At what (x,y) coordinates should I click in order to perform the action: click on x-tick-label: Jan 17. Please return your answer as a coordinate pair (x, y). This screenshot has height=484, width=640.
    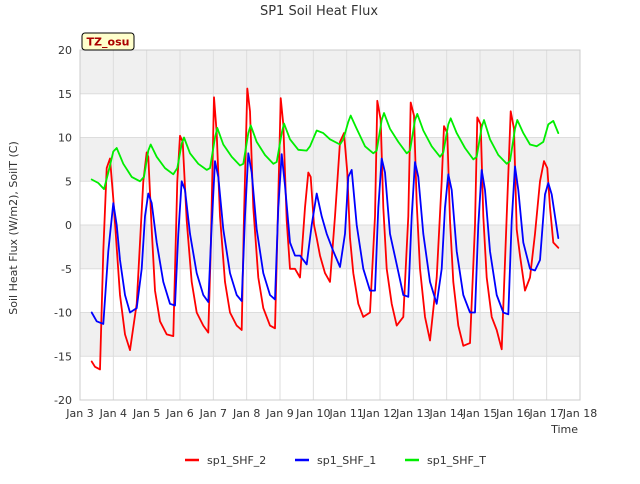
    Looking at the image, I should click on (545, 413).